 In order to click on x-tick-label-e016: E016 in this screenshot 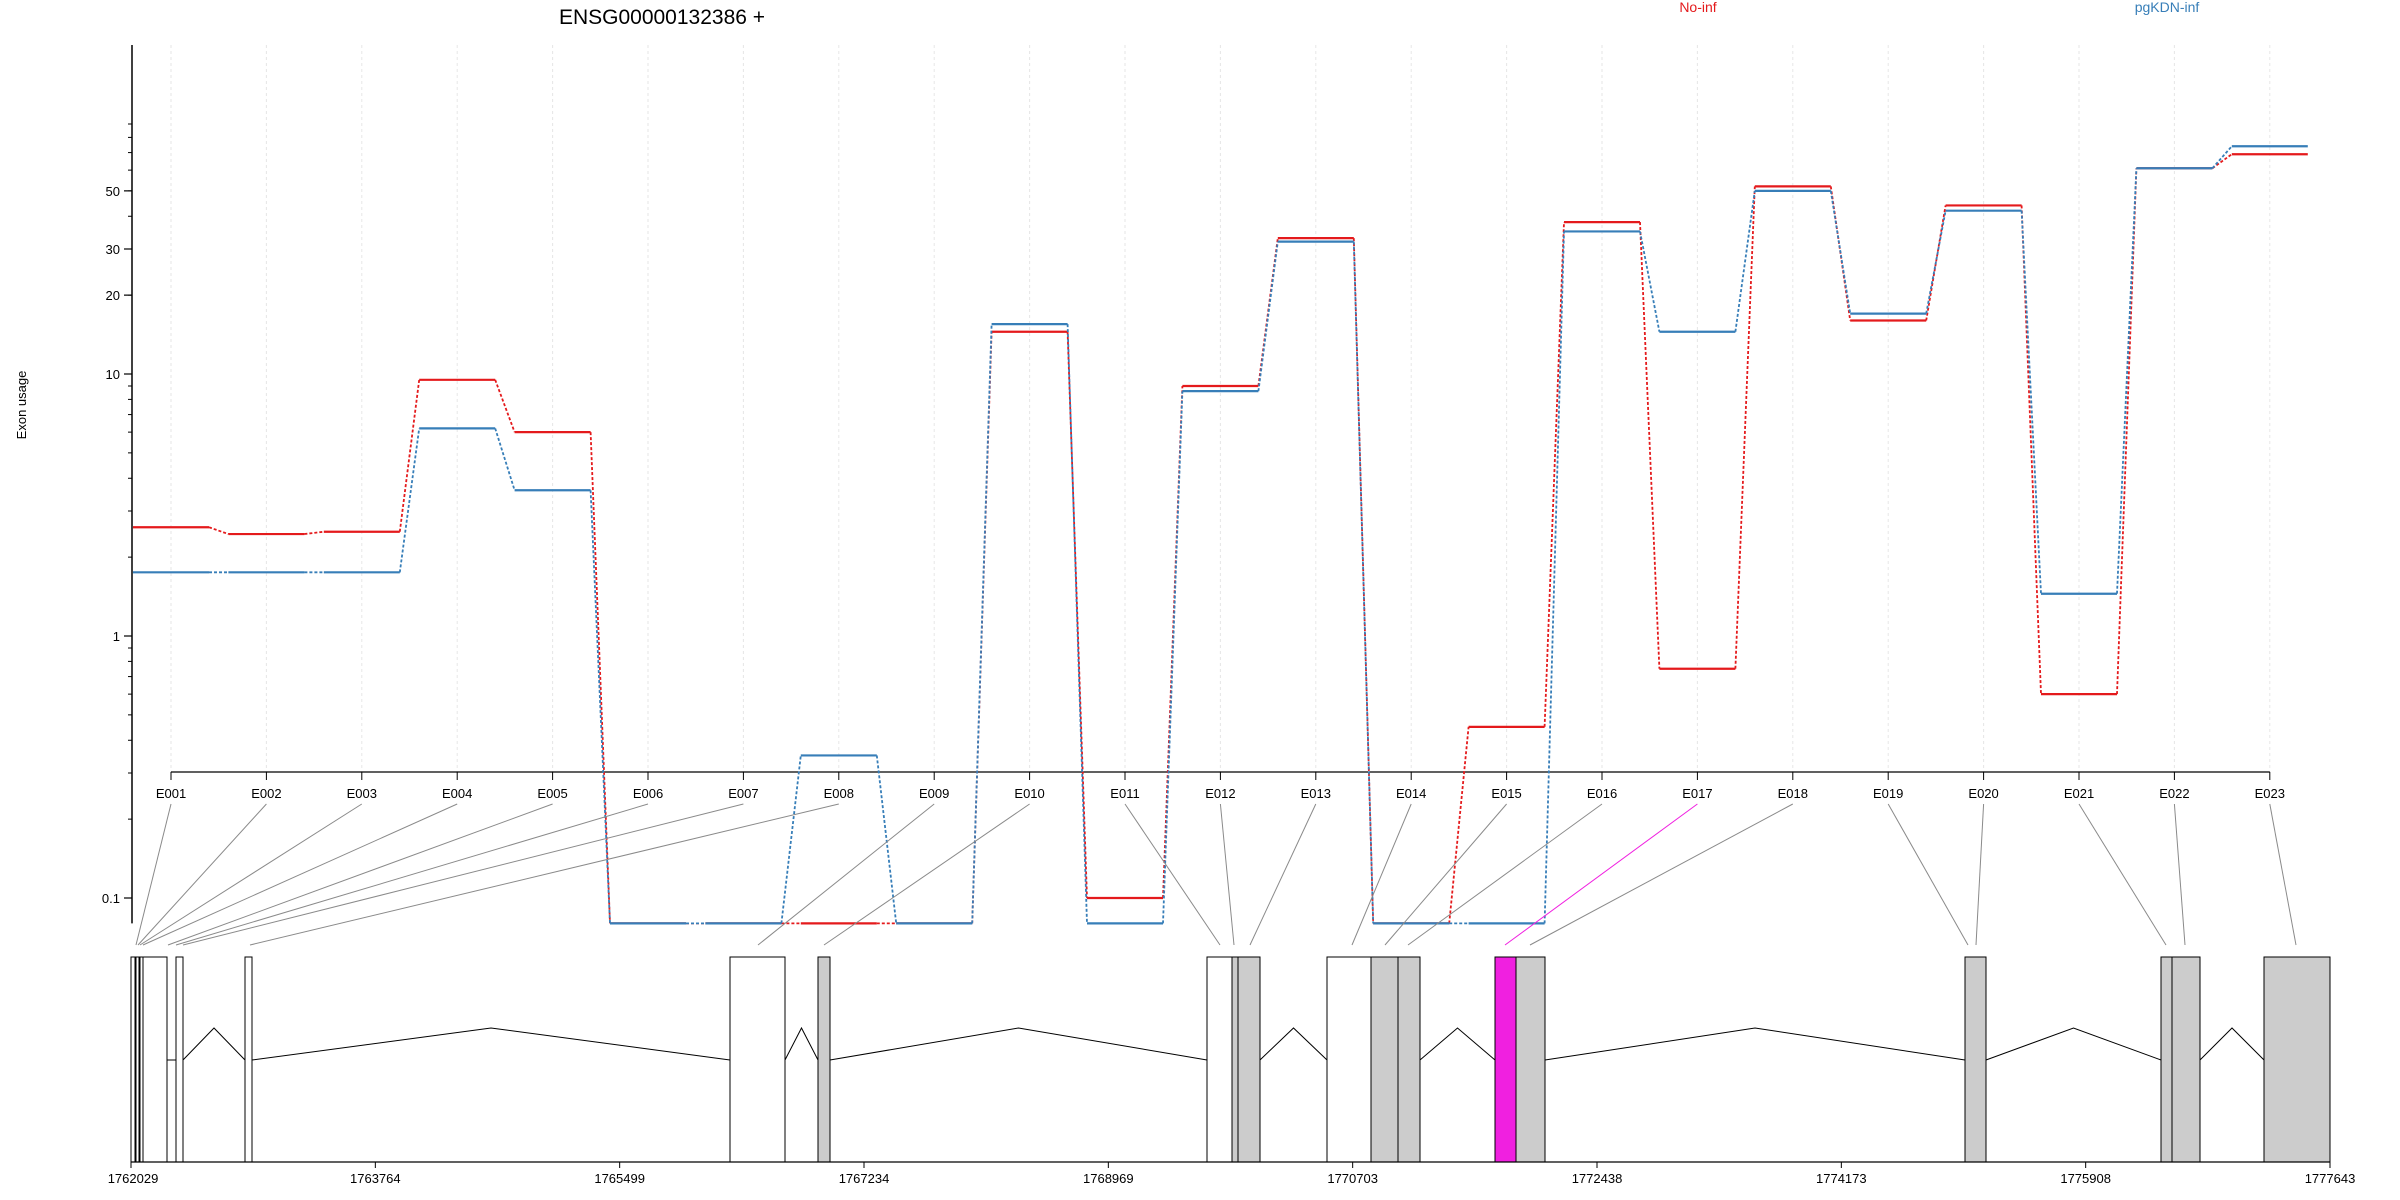, I will do `click(1602, 793)`.